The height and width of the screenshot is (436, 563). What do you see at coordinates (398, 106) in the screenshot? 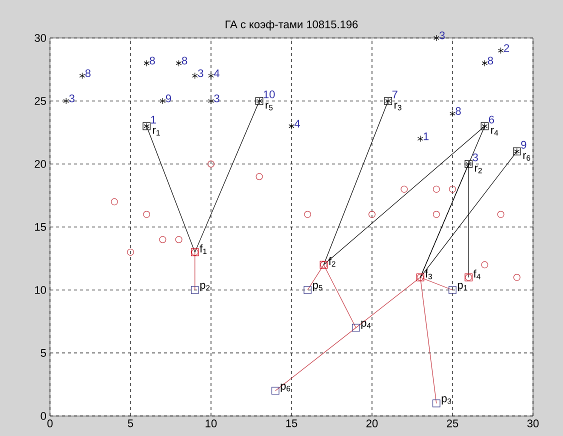
I see `annotation: r$_{3}$` at bounding box center [398, 106].